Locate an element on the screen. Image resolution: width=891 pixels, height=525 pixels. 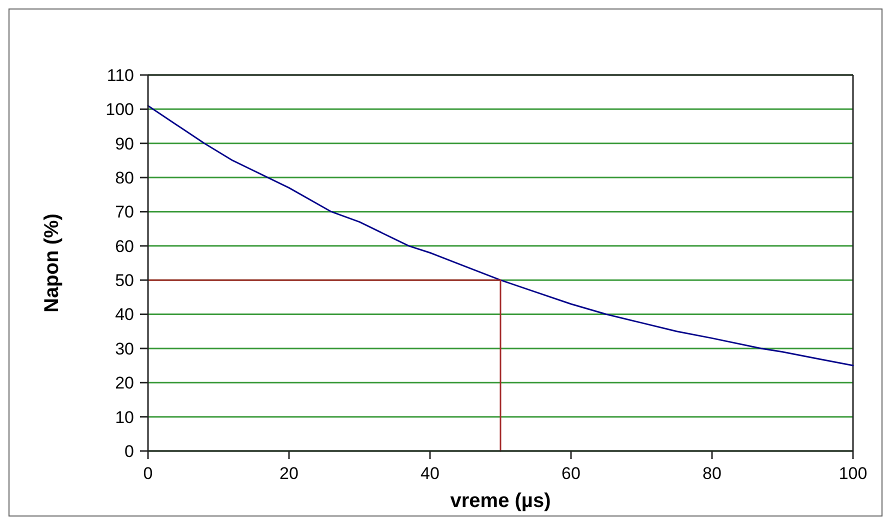
y-tick-label: 40 is located at coordinates (124, 314).